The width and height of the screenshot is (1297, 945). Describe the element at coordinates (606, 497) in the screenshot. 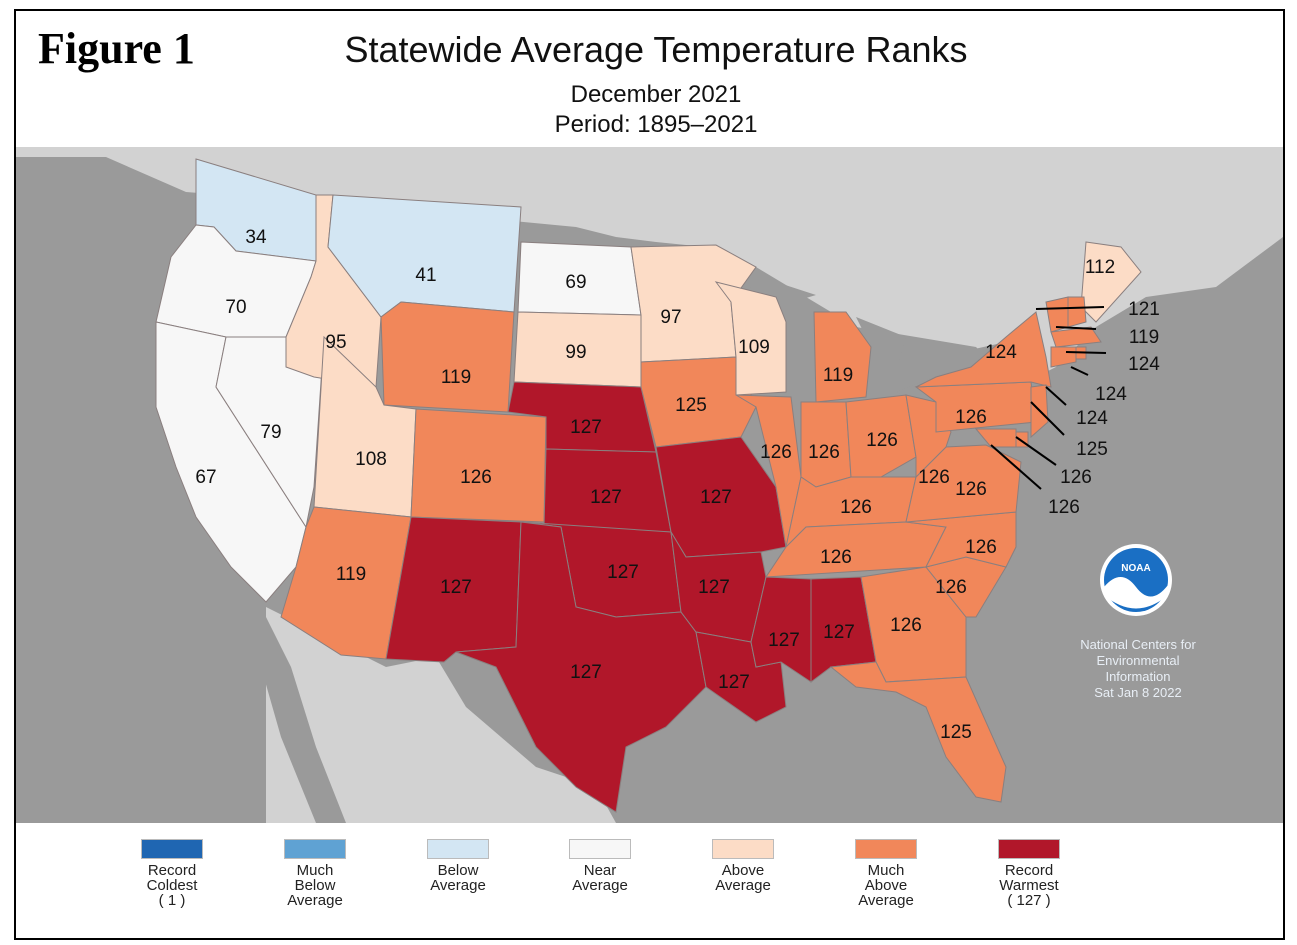

I see `rank-label-ks: 127` at that location.